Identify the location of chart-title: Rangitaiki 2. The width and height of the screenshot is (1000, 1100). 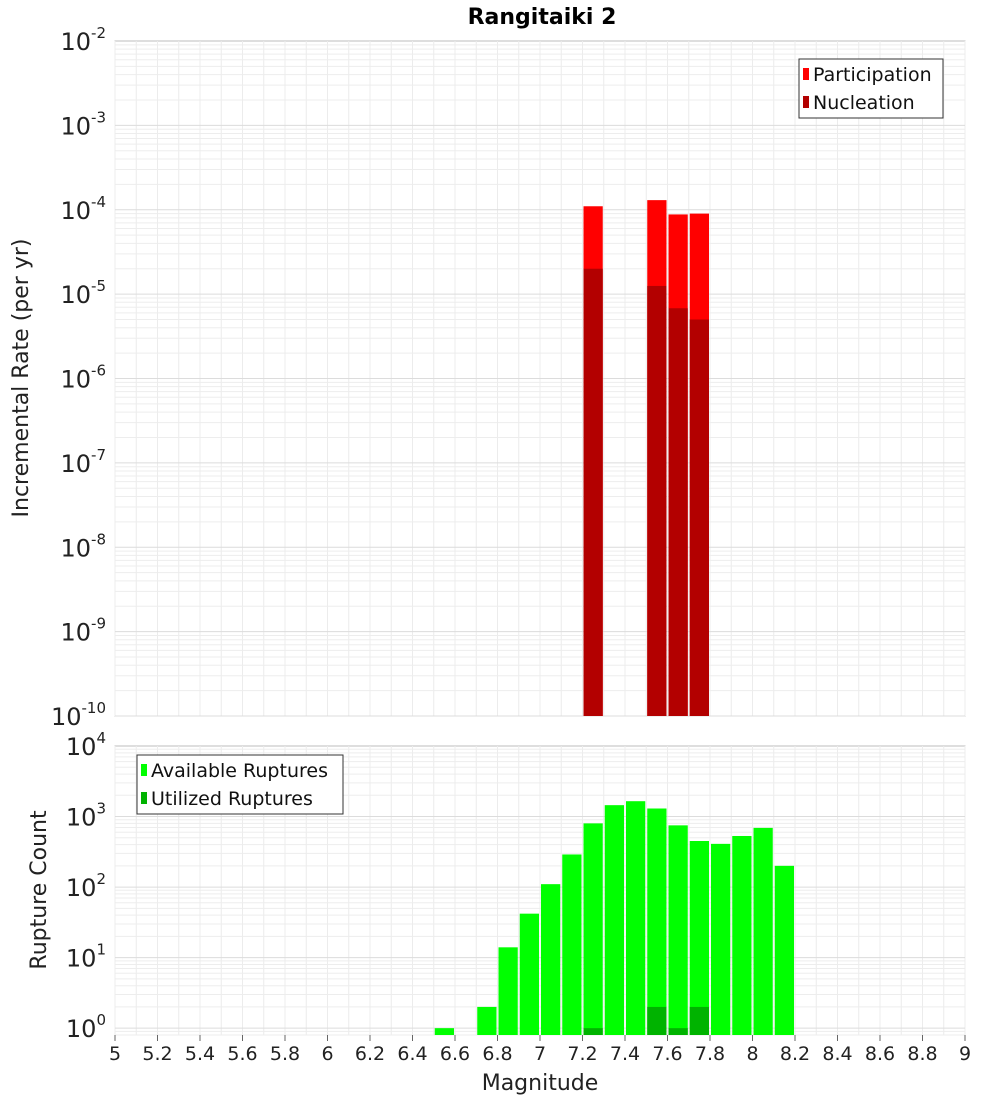
(542, 17).